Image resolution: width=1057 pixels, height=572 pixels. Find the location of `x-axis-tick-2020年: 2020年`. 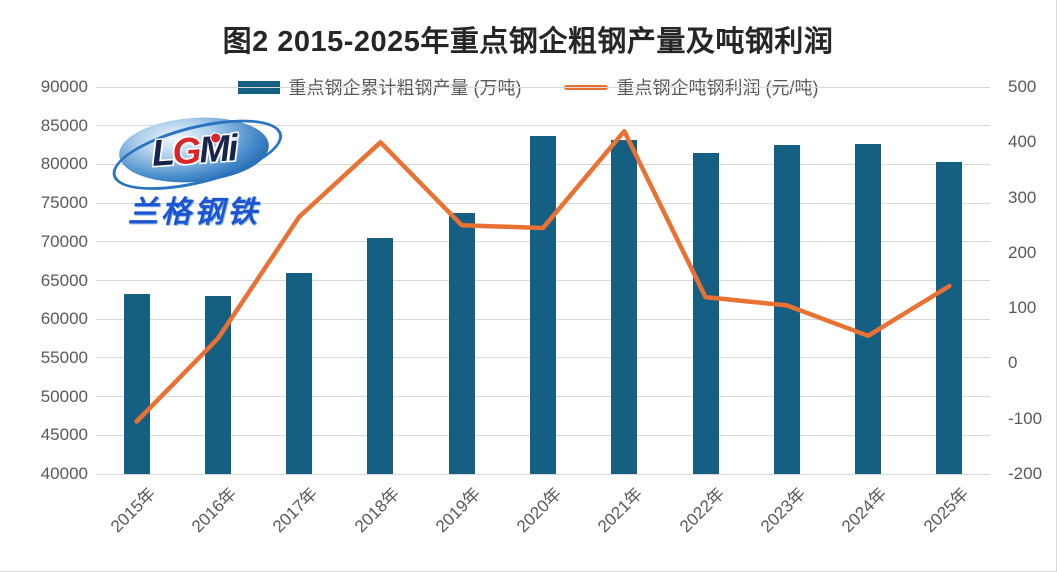

x-axis-tick-2020年: 2020年 is located at coordinates (539, 510).